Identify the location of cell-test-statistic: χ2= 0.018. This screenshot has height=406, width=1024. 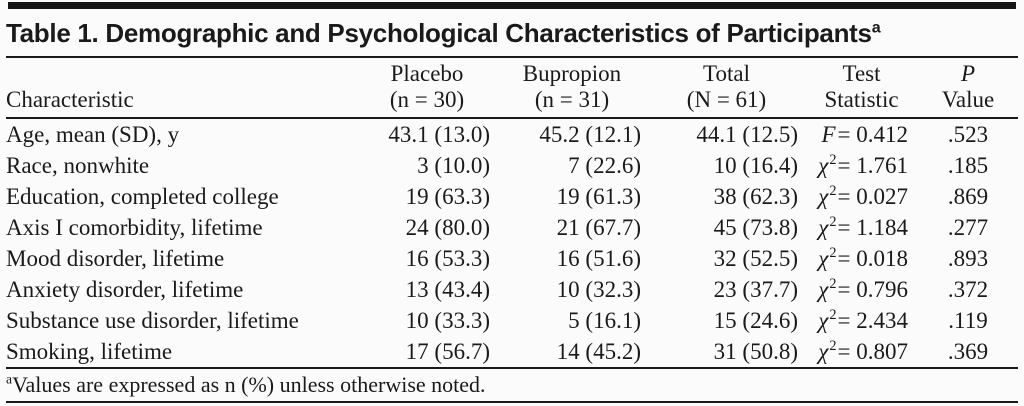
(861, 258).